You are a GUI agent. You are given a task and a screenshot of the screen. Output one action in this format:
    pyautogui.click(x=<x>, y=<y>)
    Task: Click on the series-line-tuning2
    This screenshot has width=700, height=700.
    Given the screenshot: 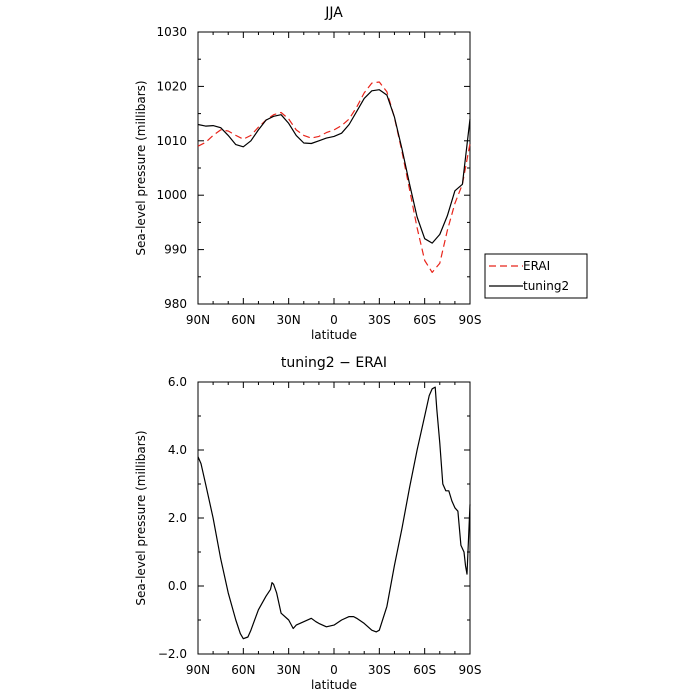 What is the action you would take?
    pyautogui.click(x=334, y=166)
    